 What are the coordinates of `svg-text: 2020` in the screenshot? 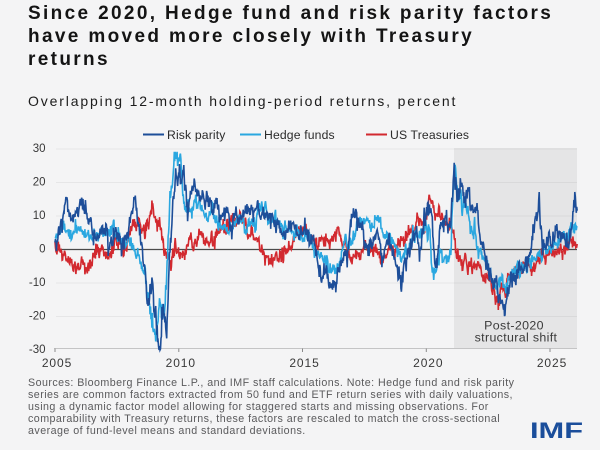 It's located at (428, 363).